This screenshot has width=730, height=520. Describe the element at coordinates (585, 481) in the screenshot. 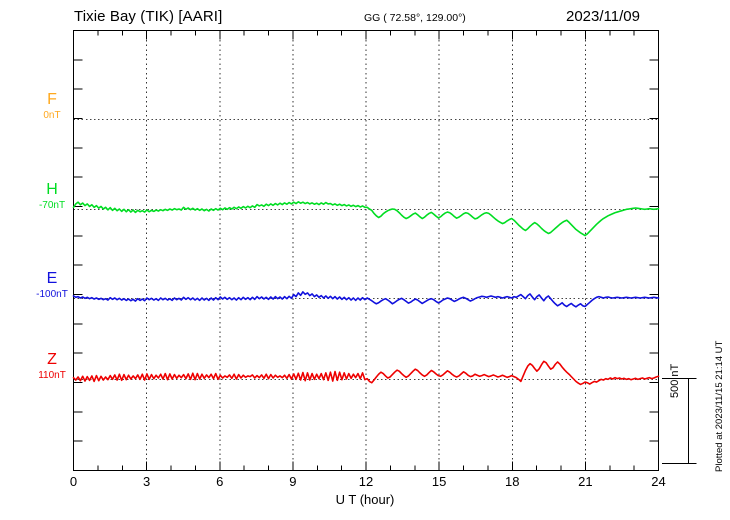

I see `x-tick-label-21: 21` at that location.